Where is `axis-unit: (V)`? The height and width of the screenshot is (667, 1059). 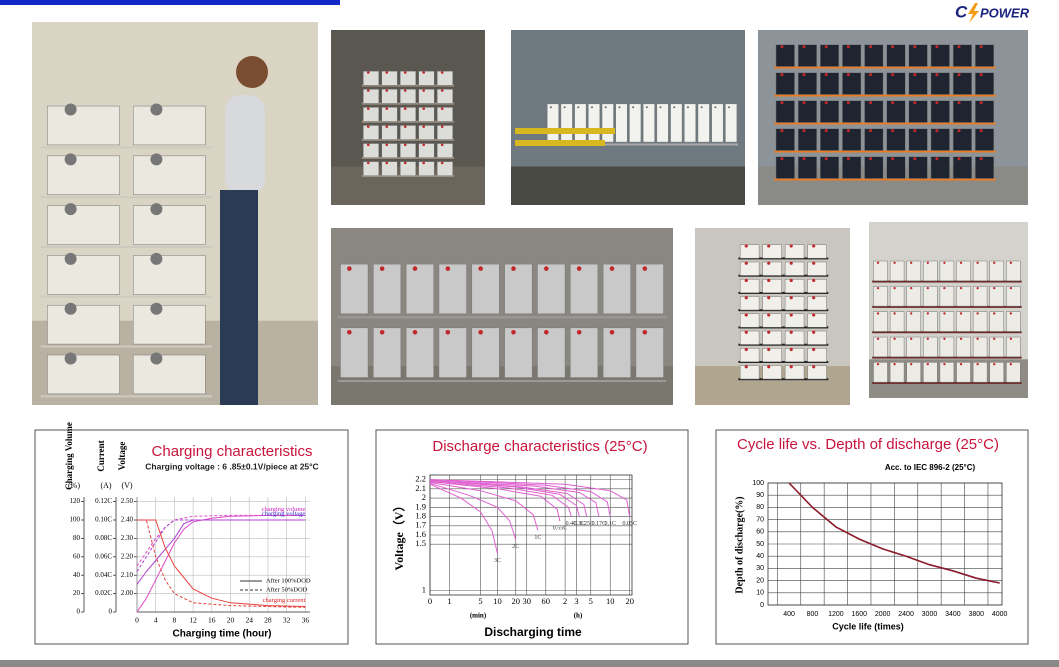
axis-unit: (V) is located at coordinates (126, 485).